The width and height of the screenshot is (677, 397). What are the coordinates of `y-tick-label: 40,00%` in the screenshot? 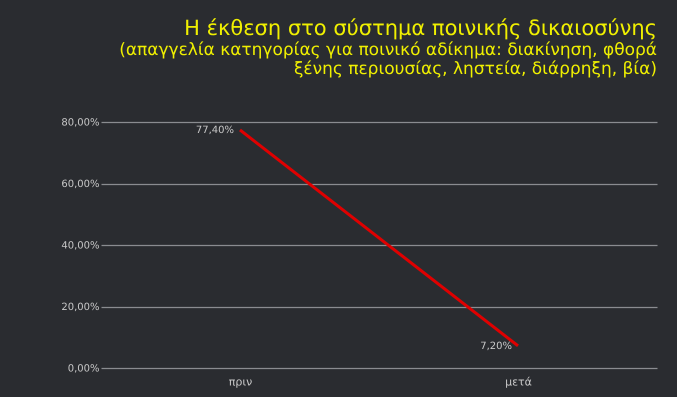 It's located at (80, 246).